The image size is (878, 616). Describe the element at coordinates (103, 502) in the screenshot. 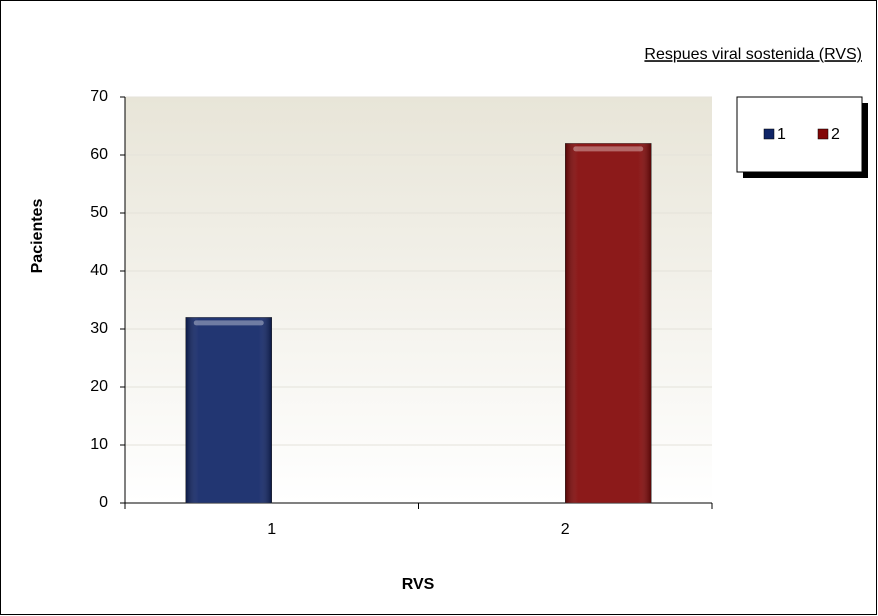

I see `y-tick-label: 0` at that location.